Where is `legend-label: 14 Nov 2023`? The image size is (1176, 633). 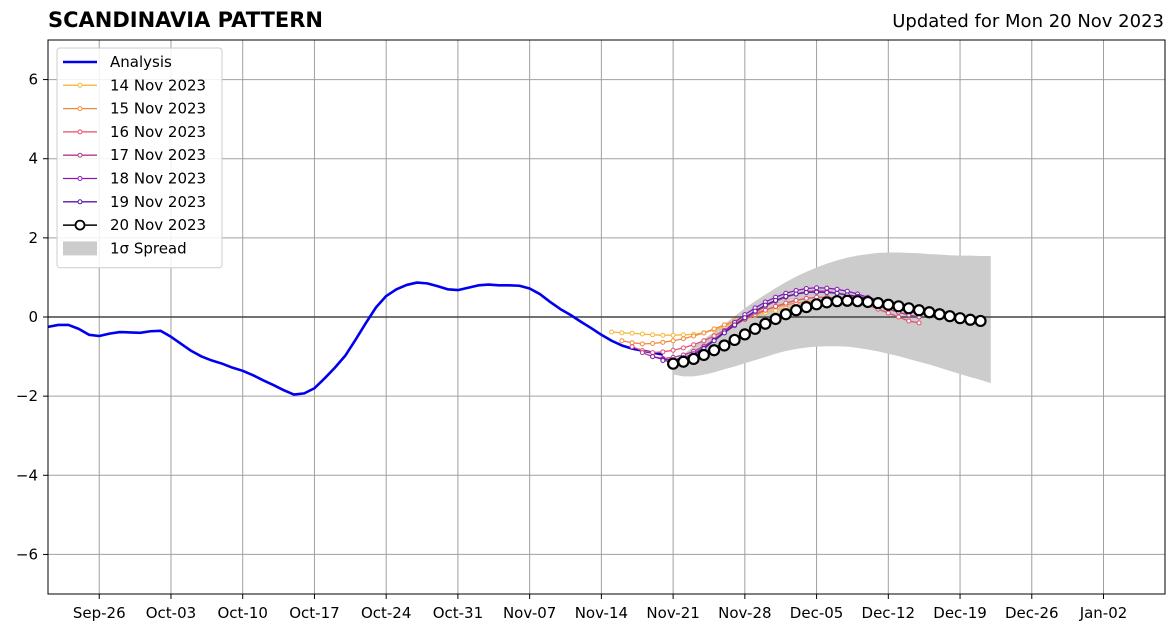
legend-label: 14 Nov 2023 is located at coordinates (158, 85).